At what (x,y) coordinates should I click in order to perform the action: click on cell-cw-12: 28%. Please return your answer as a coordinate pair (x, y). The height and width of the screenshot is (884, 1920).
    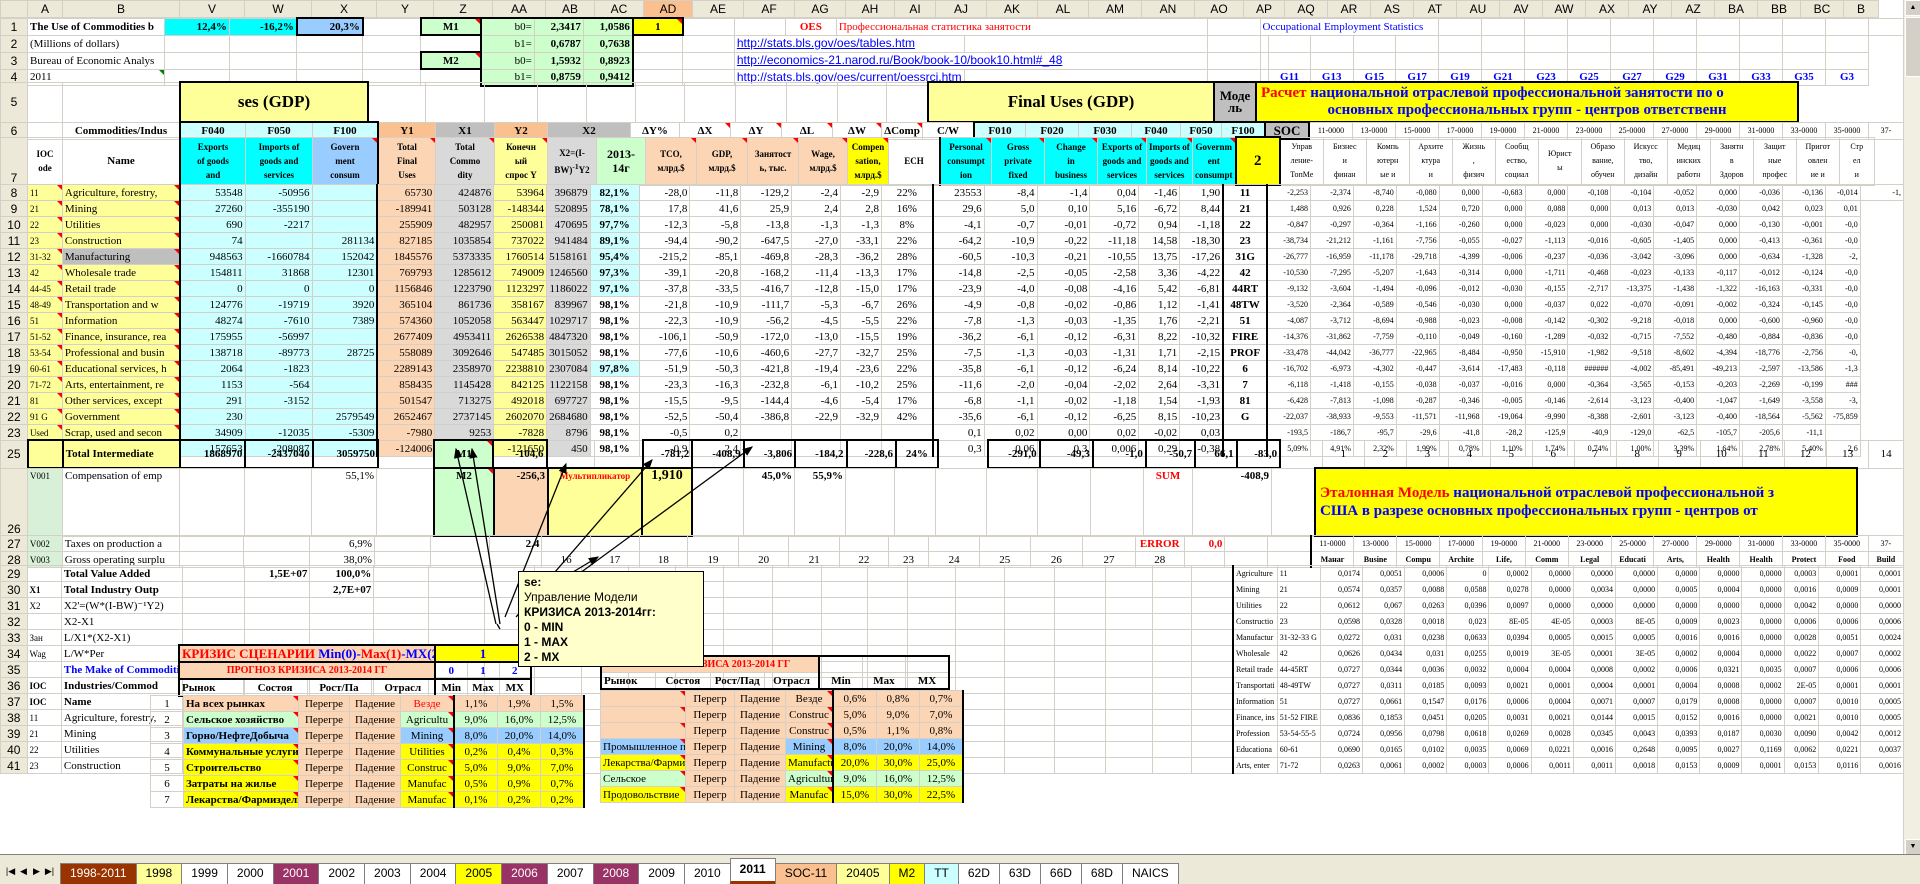
    Looking at the image, I should click on (907, 256).